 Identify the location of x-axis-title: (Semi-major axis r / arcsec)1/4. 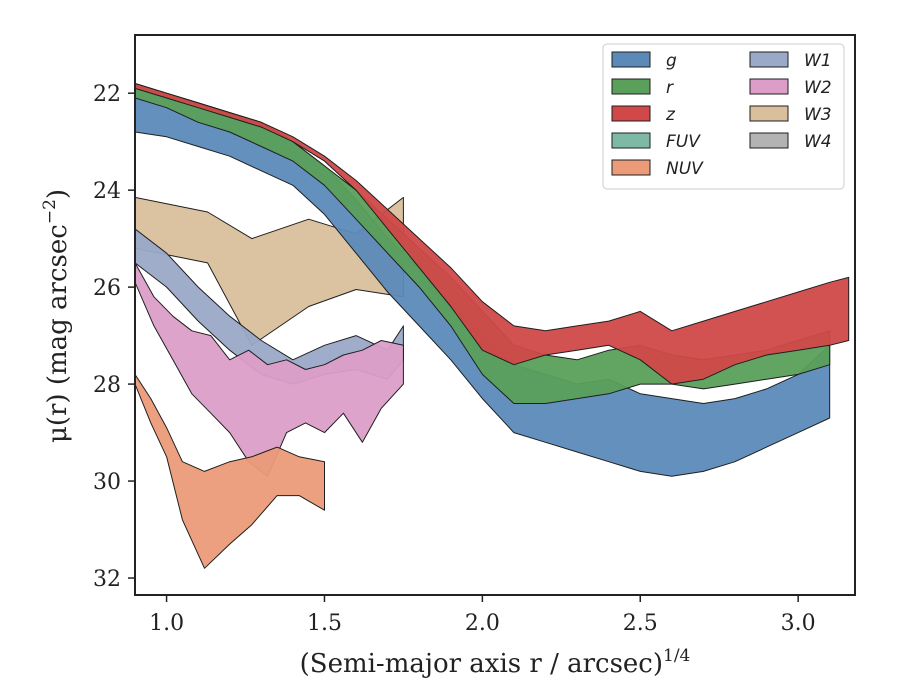
(495, 662).